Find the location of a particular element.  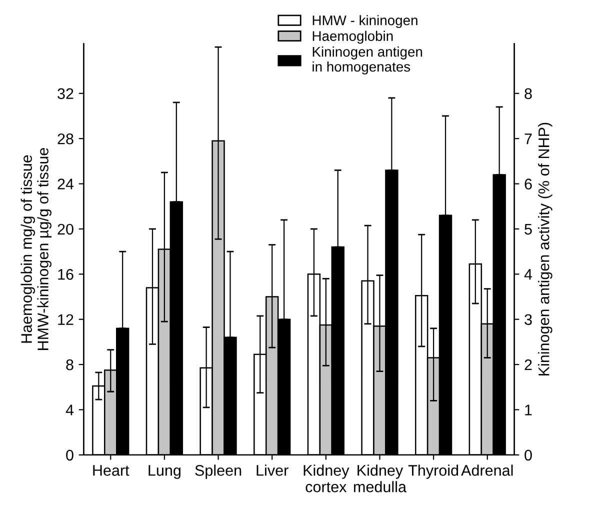

legend-label: Kininogen antigen in homogenates is located at coordinates (367, 60).